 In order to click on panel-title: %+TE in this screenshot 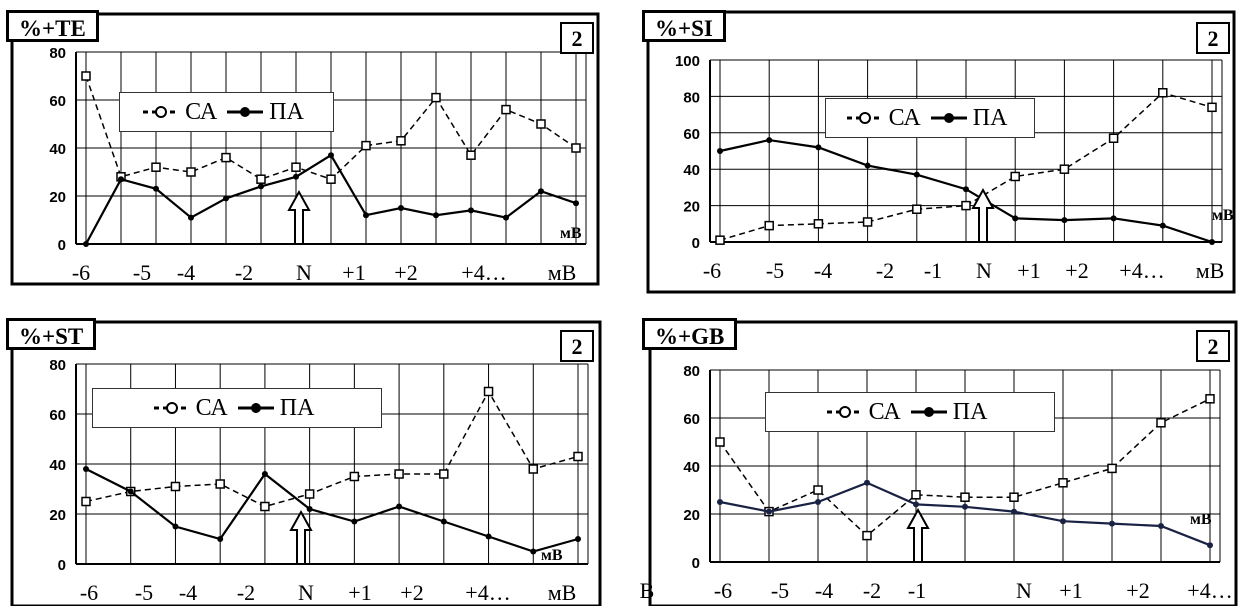, I will do `click(52, 26)`.